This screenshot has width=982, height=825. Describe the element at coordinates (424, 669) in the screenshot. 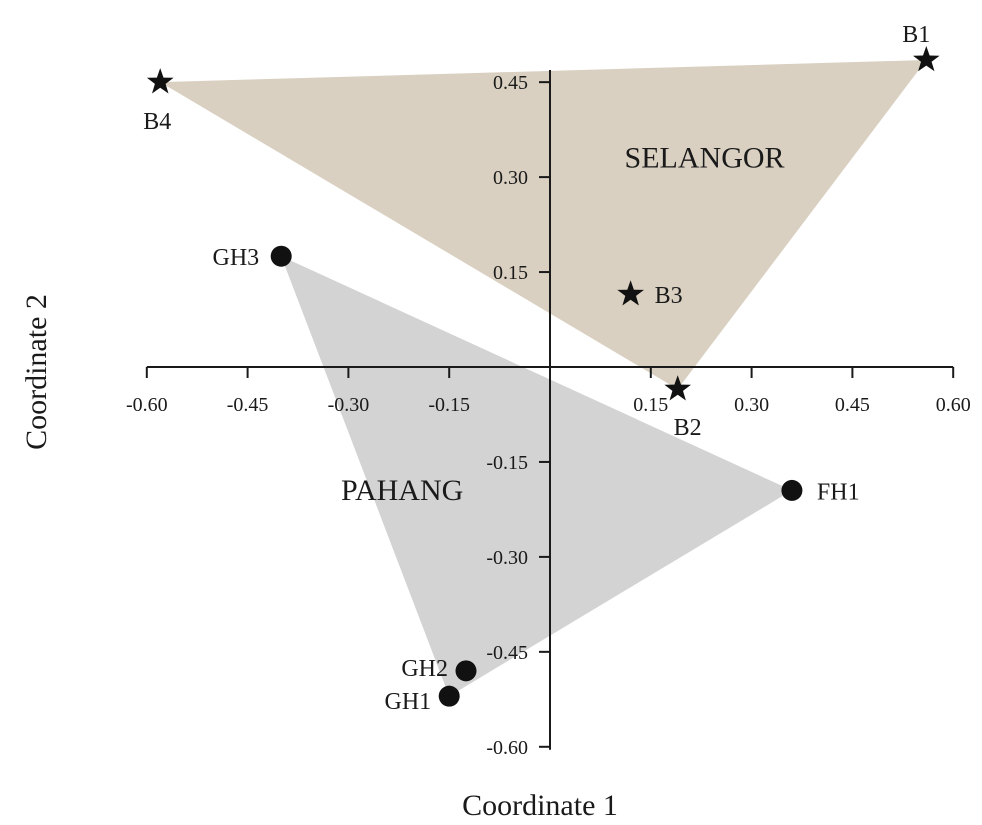

I see `point-label-gh2: GH2` at that location.